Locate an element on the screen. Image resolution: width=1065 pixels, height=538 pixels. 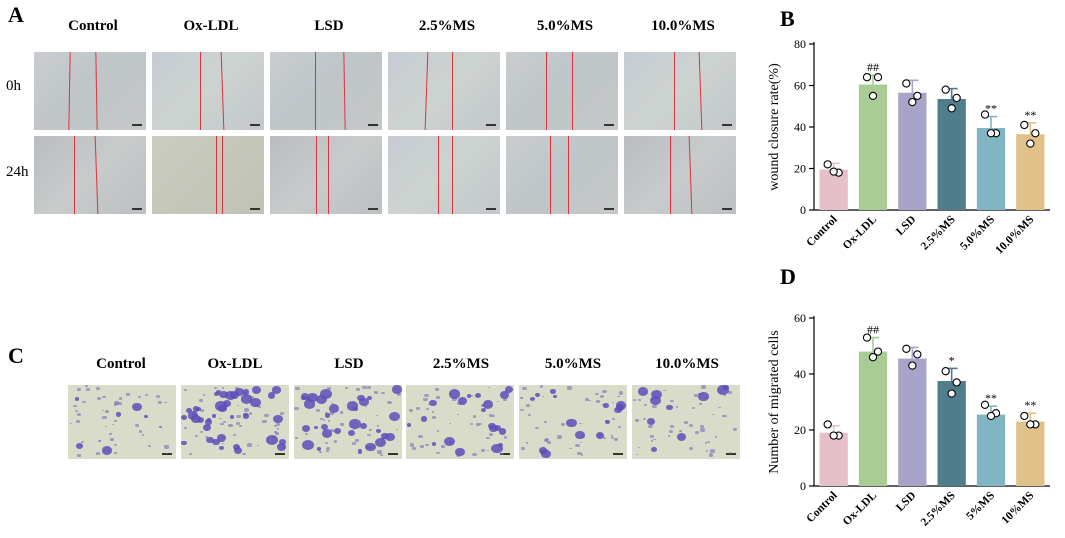
x-tick-label: 10%MS is located at coordinates (1018, 508).